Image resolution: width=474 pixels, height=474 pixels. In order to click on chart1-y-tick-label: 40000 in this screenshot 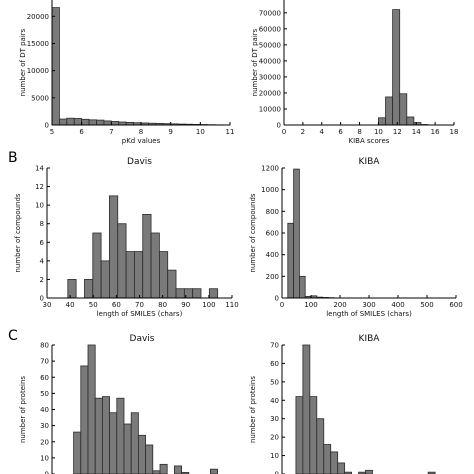, I will do `click(270, 61)`.